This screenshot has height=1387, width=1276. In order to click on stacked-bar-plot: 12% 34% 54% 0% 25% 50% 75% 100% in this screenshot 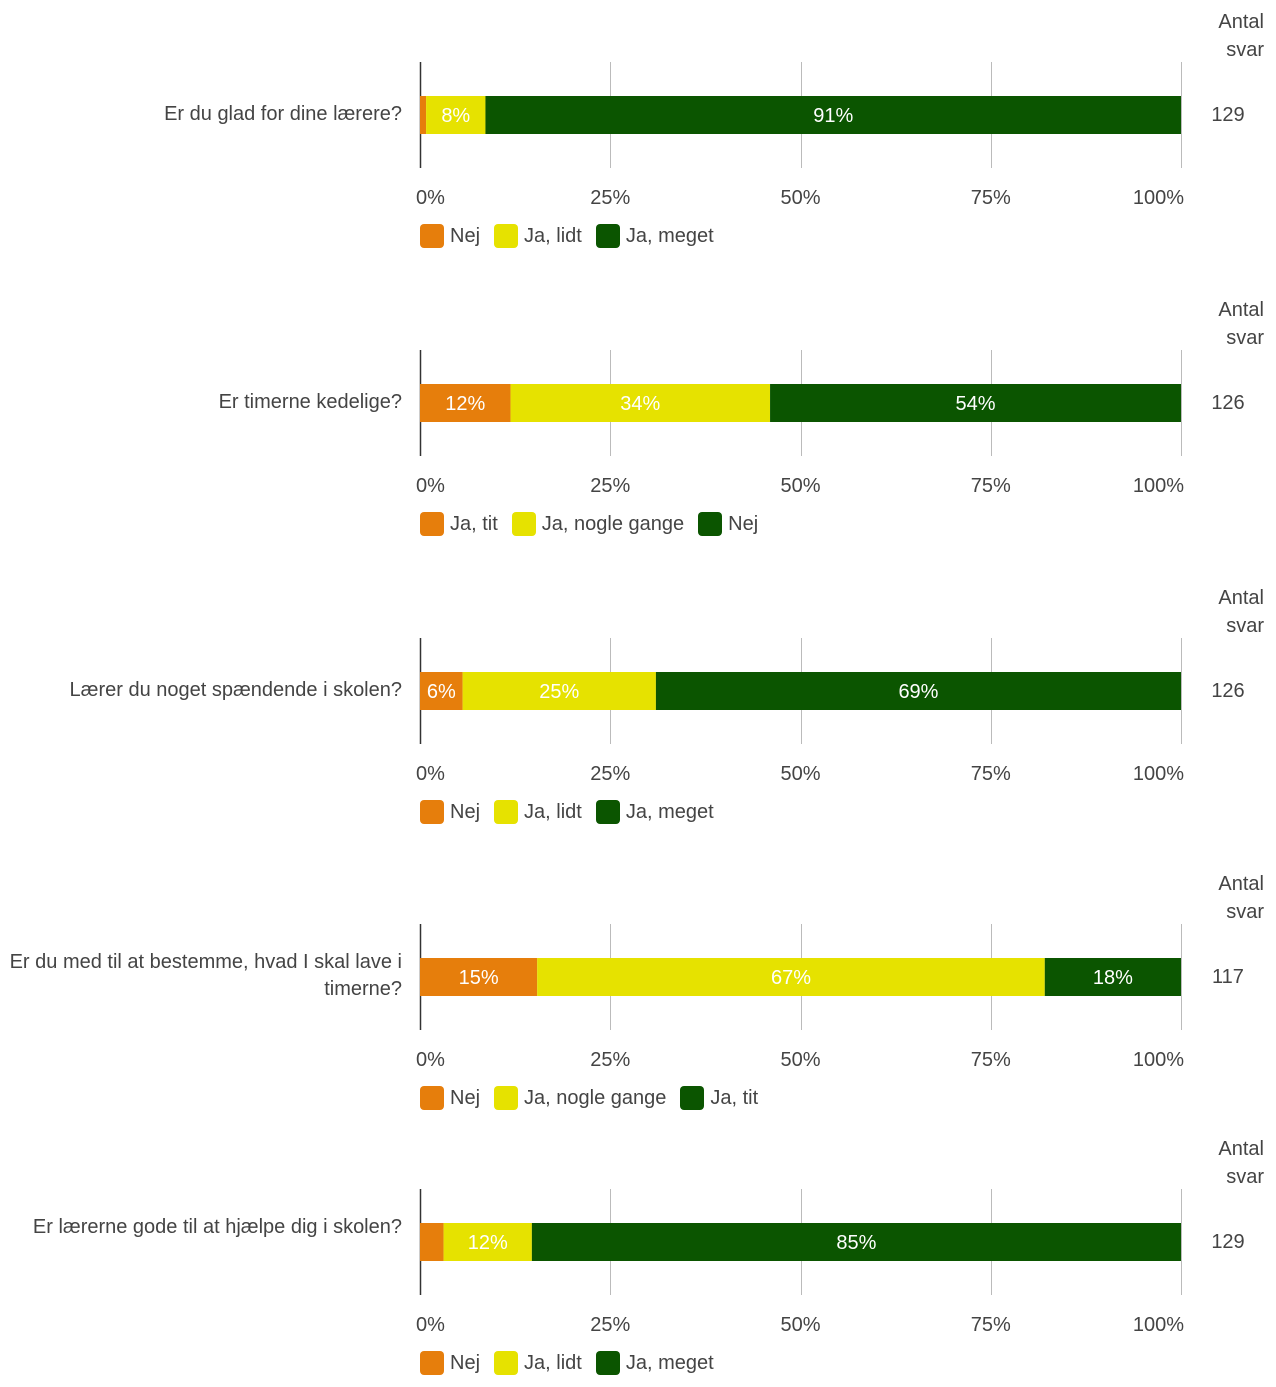, I will do `click(800, 423)`.